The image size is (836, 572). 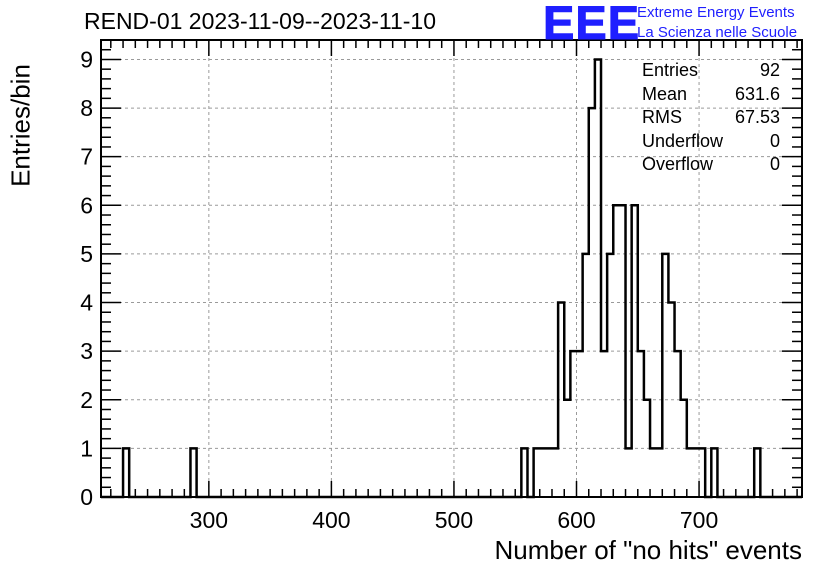 I want to click on stats-value: 92, so click(x=769, y=70).